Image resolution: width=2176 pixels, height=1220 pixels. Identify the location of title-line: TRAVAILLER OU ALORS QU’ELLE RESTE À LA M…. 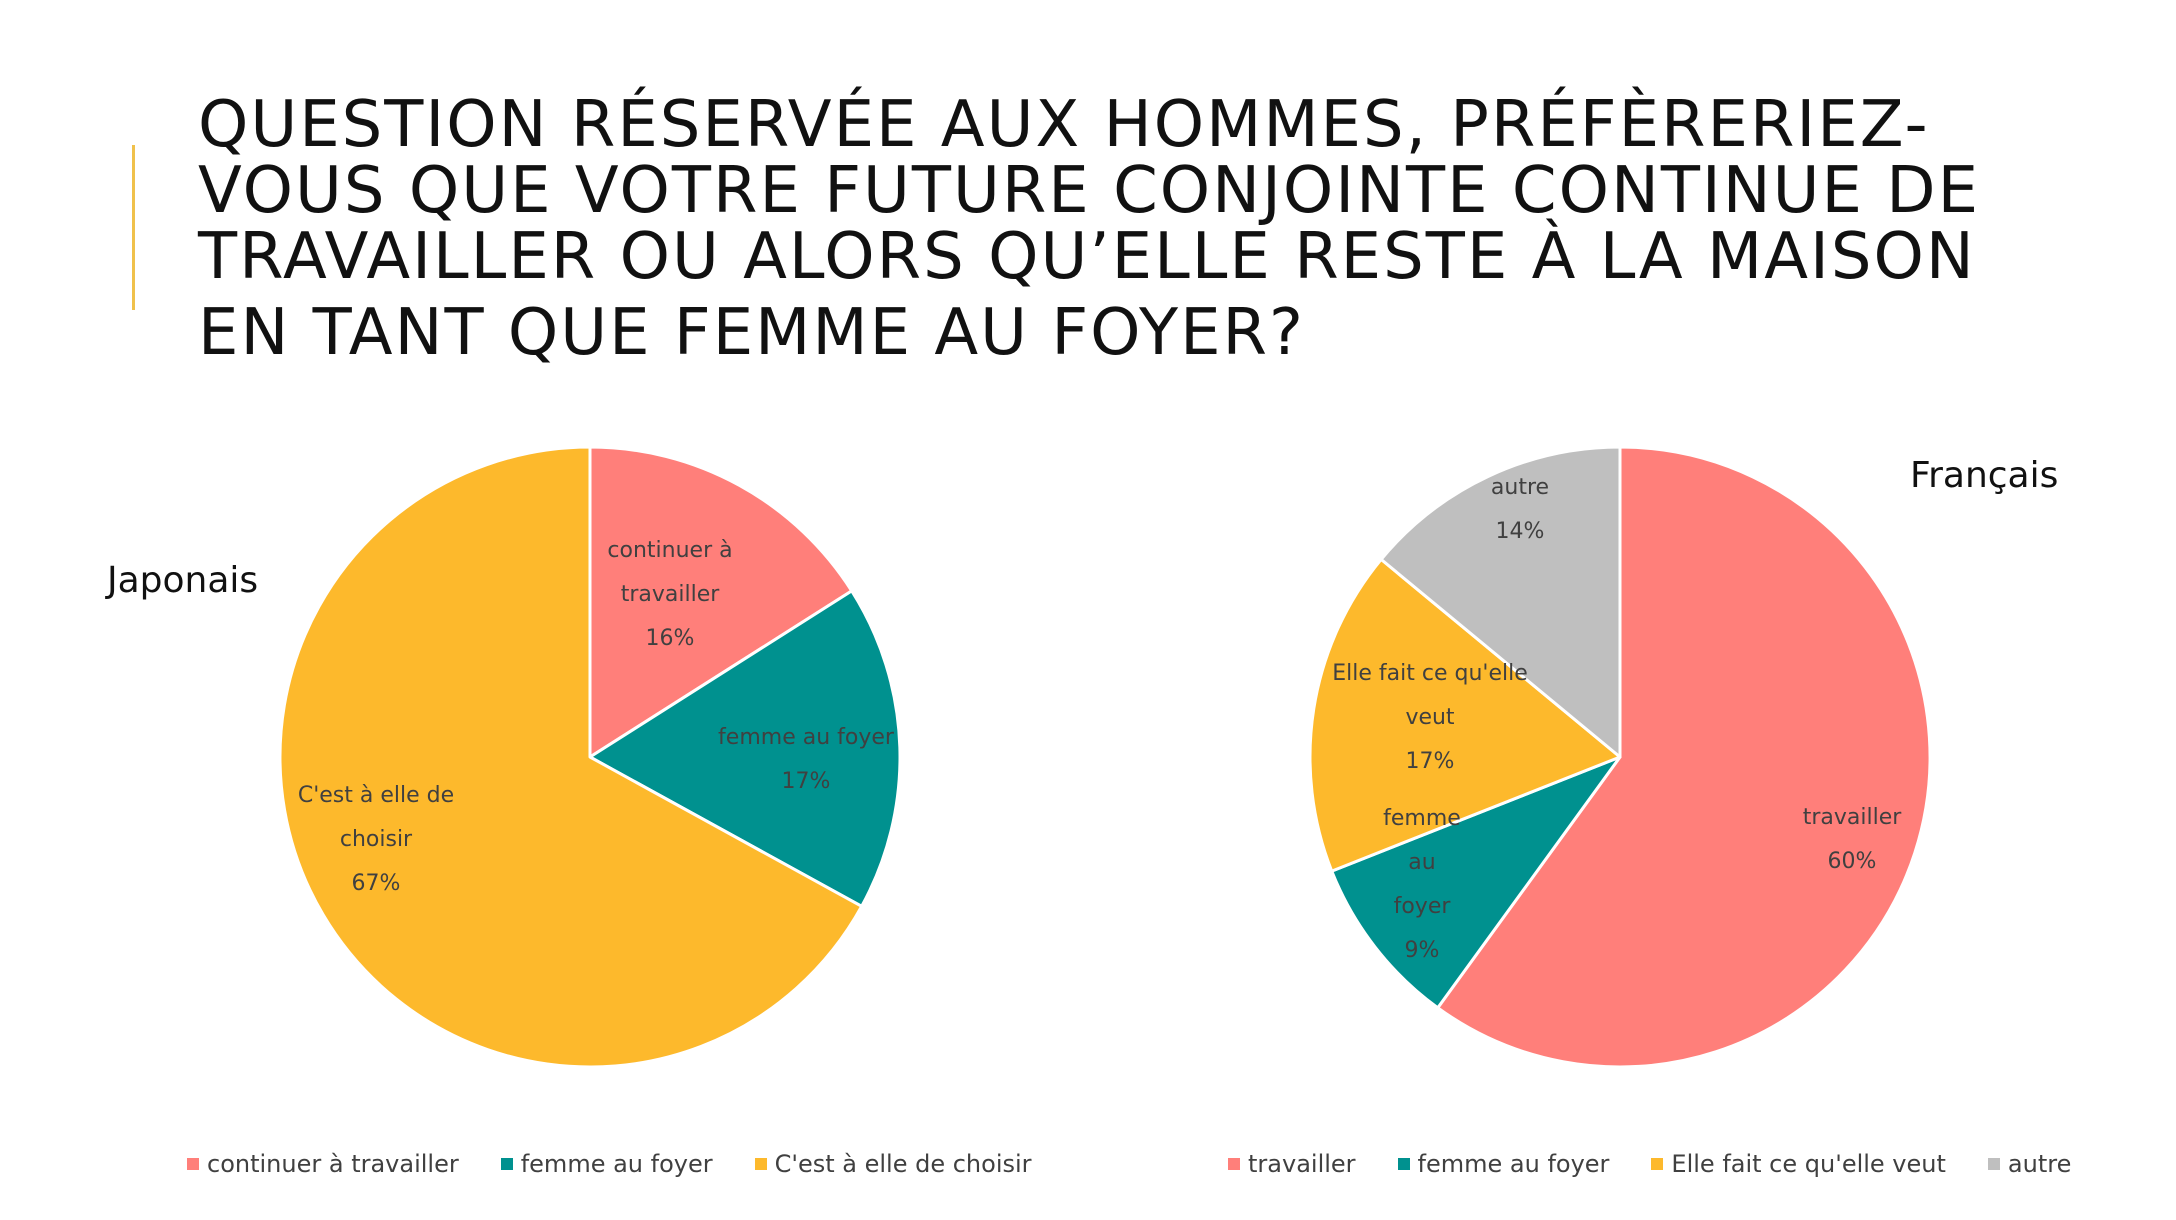
(1087, 257).